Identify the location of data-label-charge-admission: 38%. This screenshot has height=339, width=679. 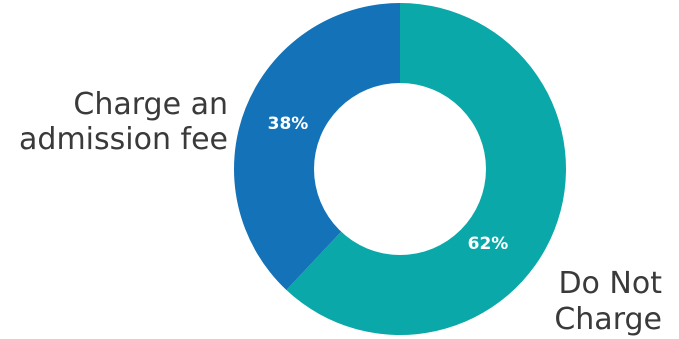
(288, 124).